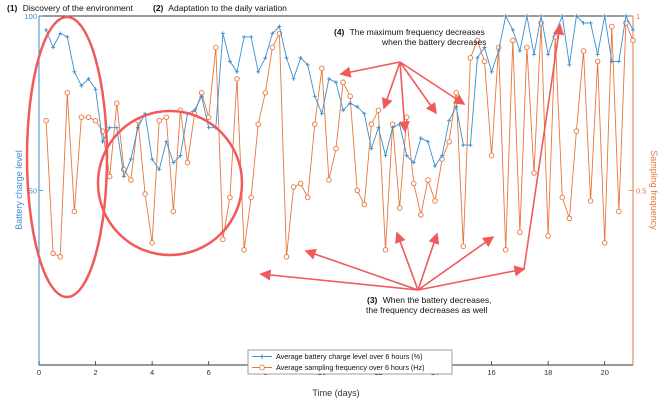 The image size is (665, 402). What do you see at coordinates (641, 191) in the screenshot?
I see `right-tick-label: 0.5` at bounding box center [641, 191].